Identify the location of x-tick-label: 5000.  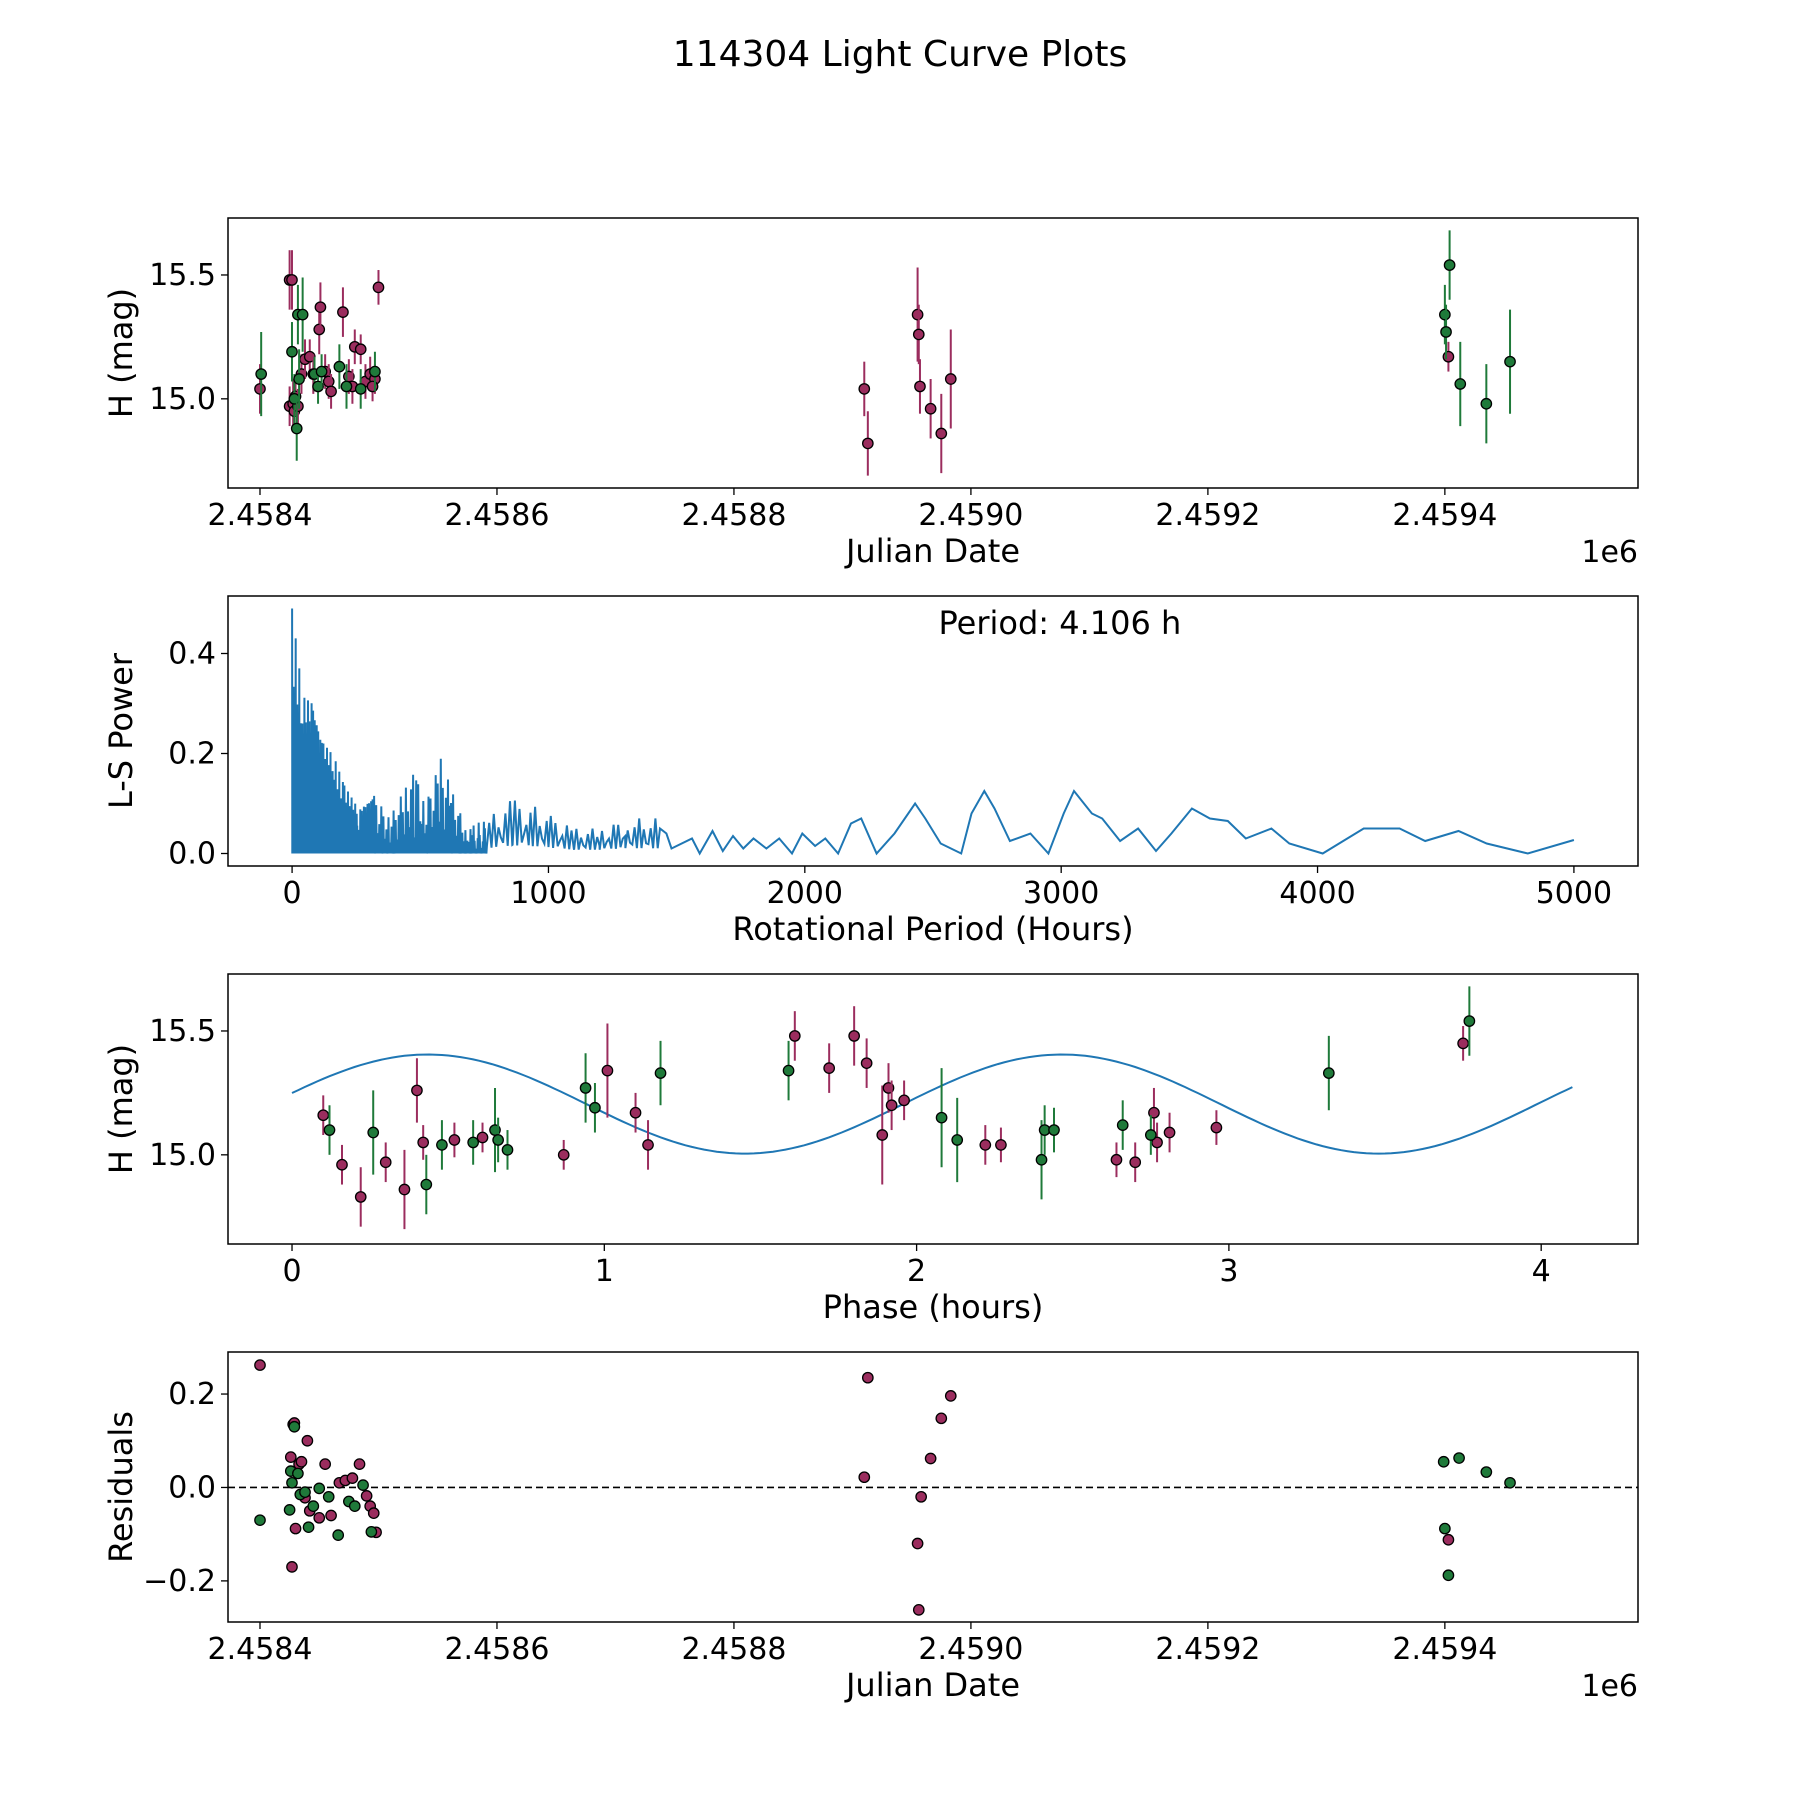
(1574, 893).